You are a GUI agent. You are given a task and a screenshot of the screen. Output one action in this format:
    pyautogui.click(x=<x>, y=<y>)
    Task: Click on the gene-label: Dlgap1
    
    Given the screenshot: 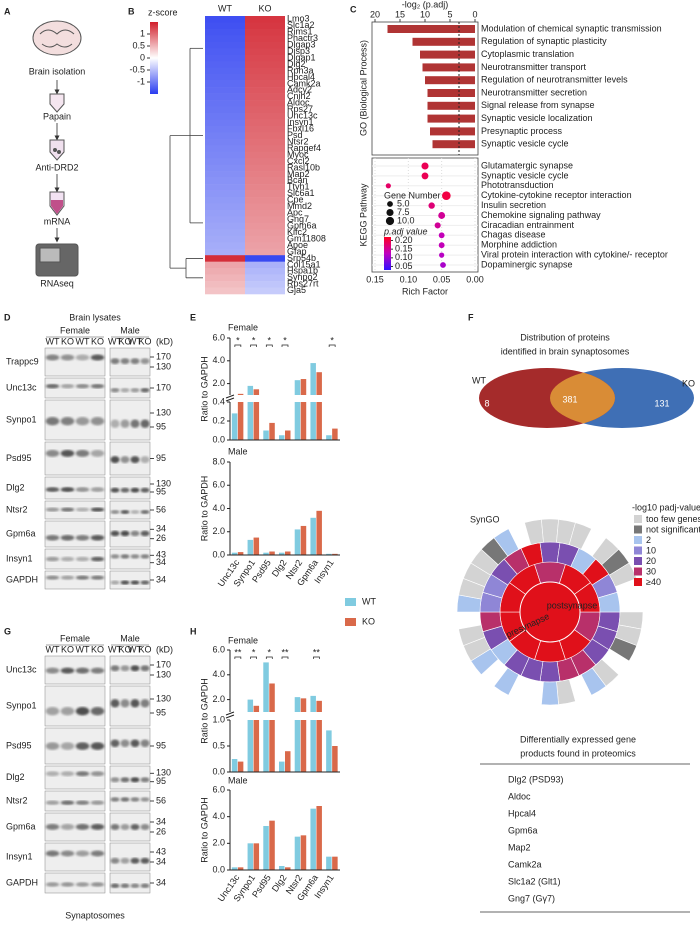 What is the action you would take?
    pyautogui.click(x=301, y=57)
    